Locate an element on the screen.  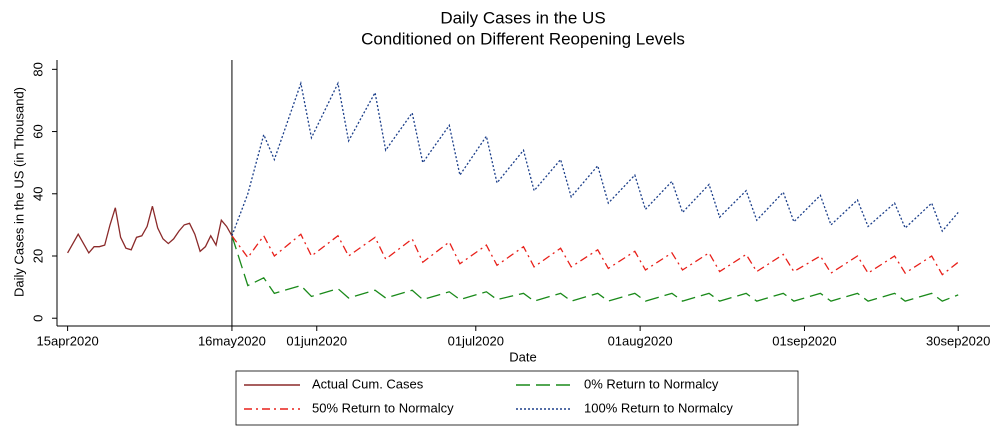
y-tick-label: 20 is located at coordinates (37, 256).